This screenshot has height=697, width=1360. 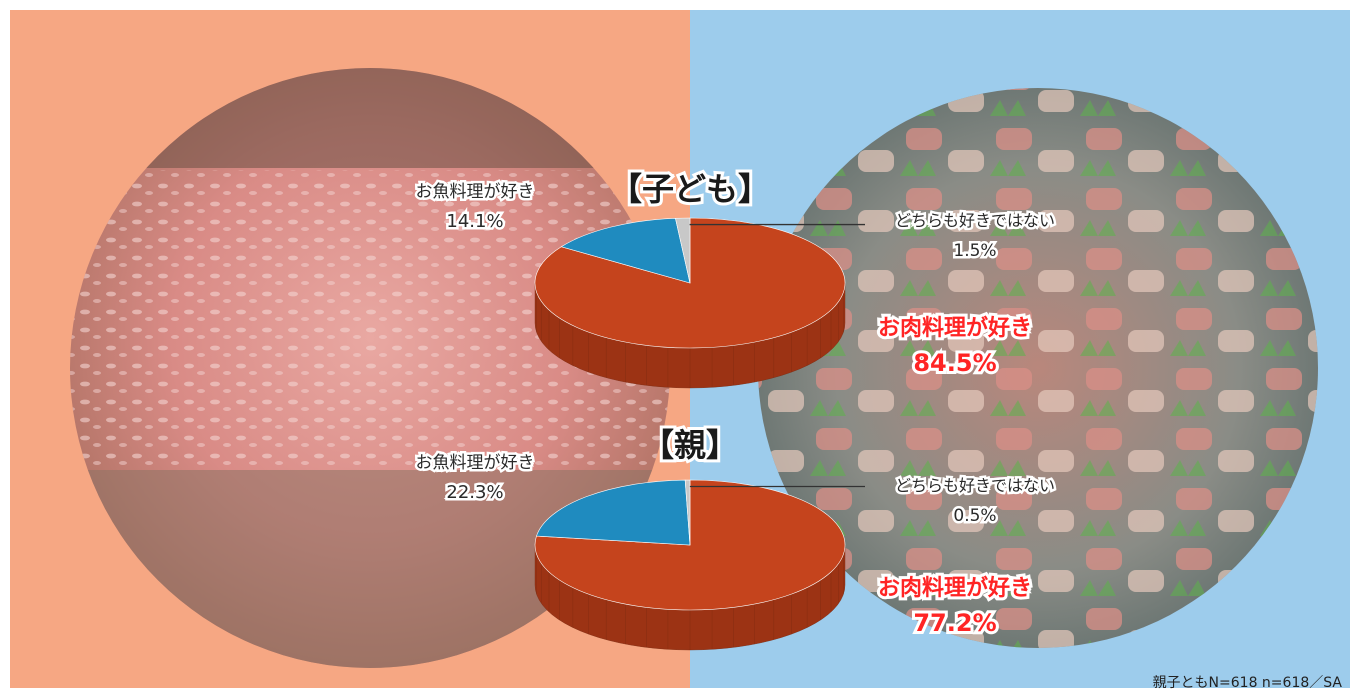 What do you see at coordinates (974, 251) in the screenshot?
I see `neither-value: 1.5%` at bounding box center [974, 251].